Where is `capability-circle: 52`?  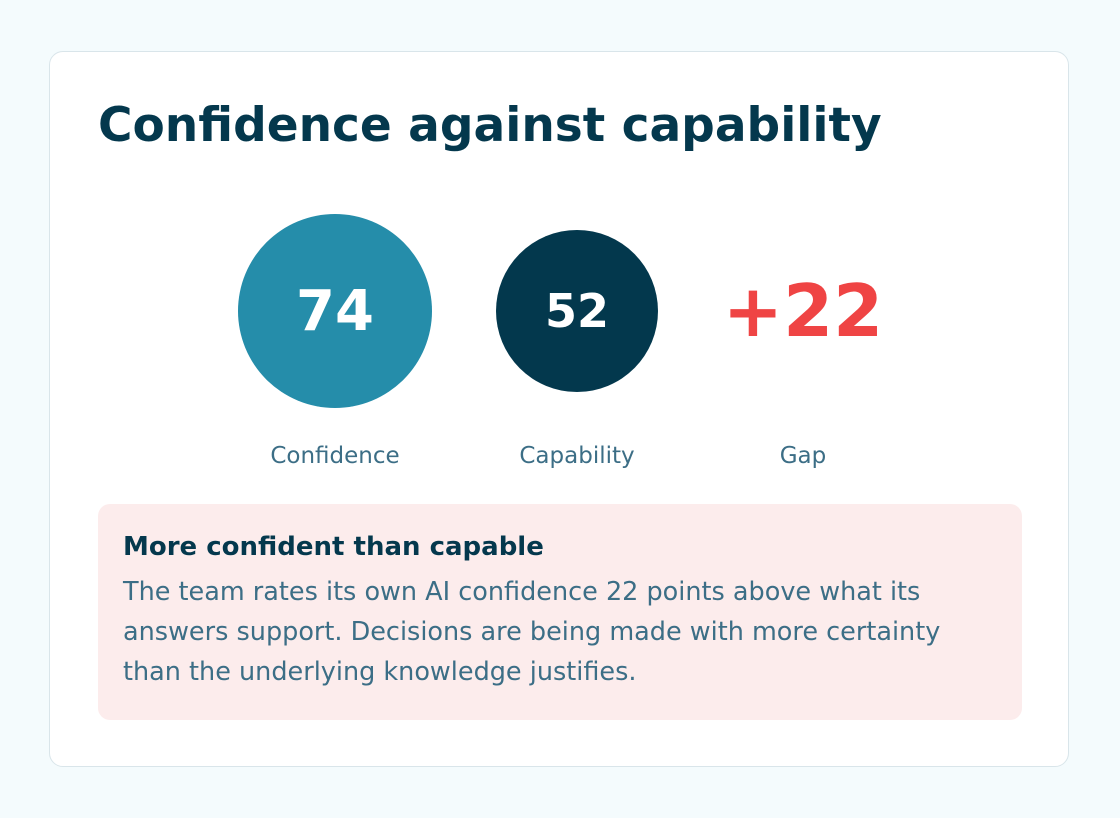
capability-circle: 52 is located at coordinates (577, 311).